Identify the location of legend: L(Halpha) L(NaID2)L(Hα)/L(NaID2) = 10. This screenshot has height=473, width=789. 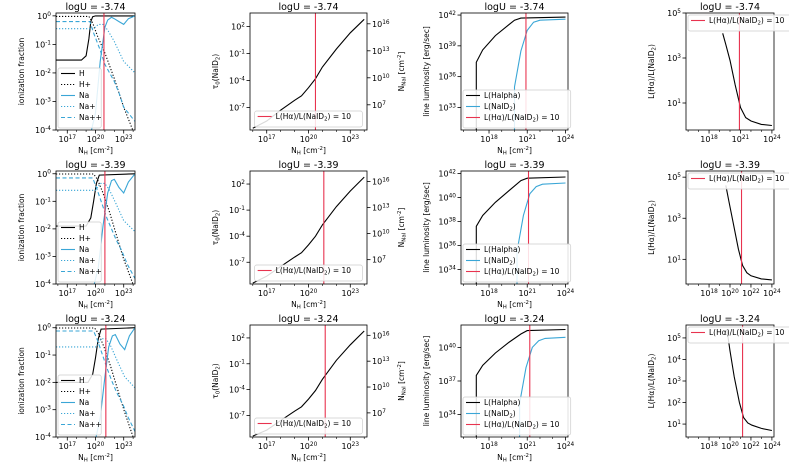
(517, 109).